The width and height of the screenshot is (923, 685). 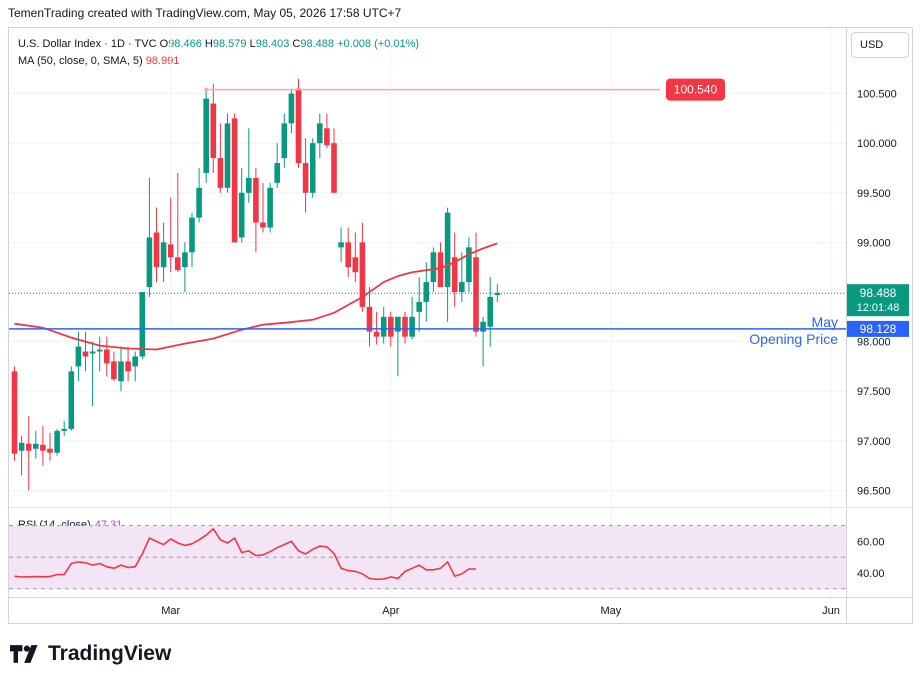 What do you see at coordinates (164, 44) in the screenshot?
I see `open-label: O` at bounding box center [164, 44].